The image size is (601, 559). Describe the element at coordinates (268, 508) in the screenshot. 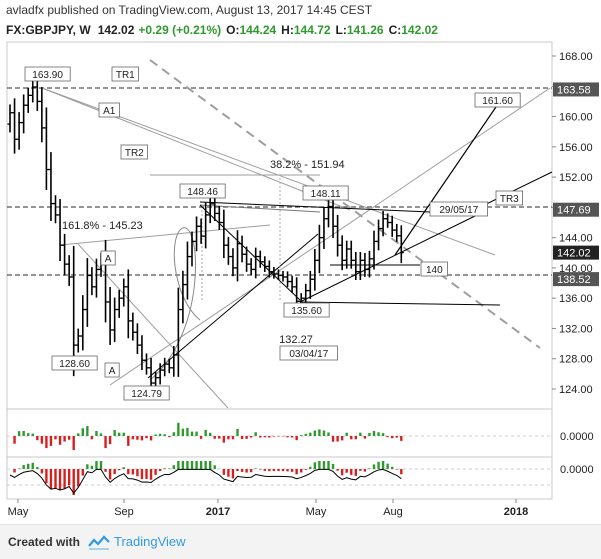

I see `time-axis: May Sep 2017 May Aug 2018` at that location.